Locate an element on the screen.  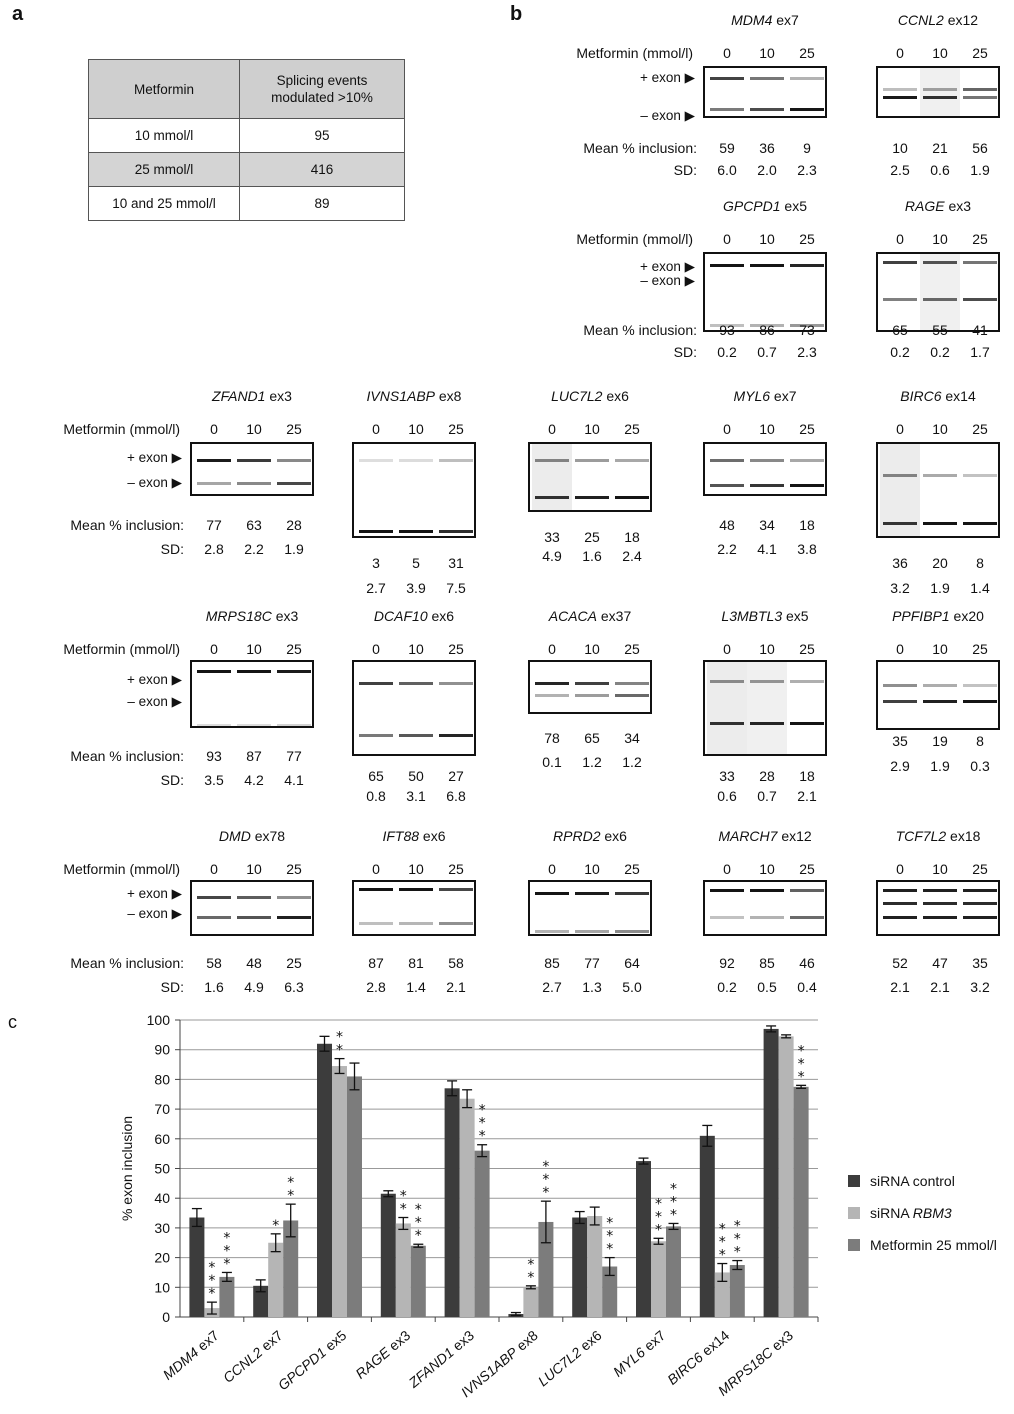
sd-label: SD: is located at coordinates (685, 352).